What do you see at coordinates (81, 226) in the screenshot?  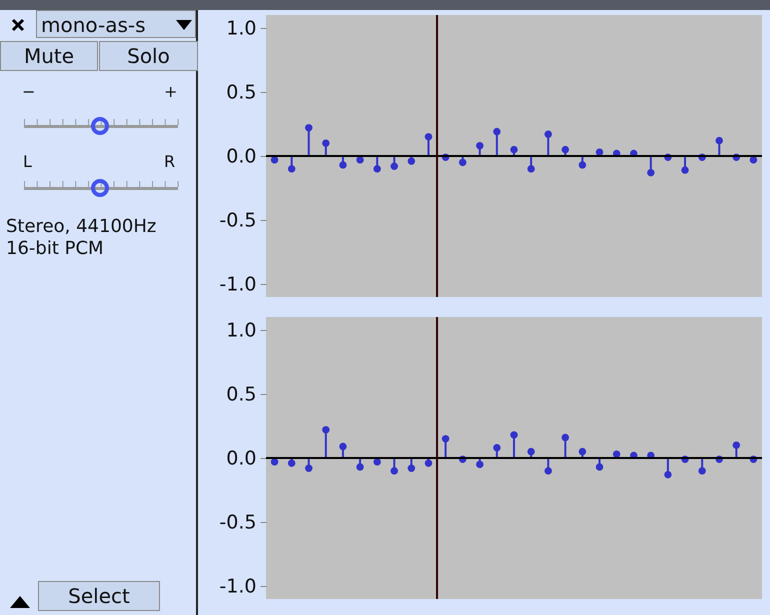 I see `text: Stereo, 44100Hz` at bounding box center [81, 226].